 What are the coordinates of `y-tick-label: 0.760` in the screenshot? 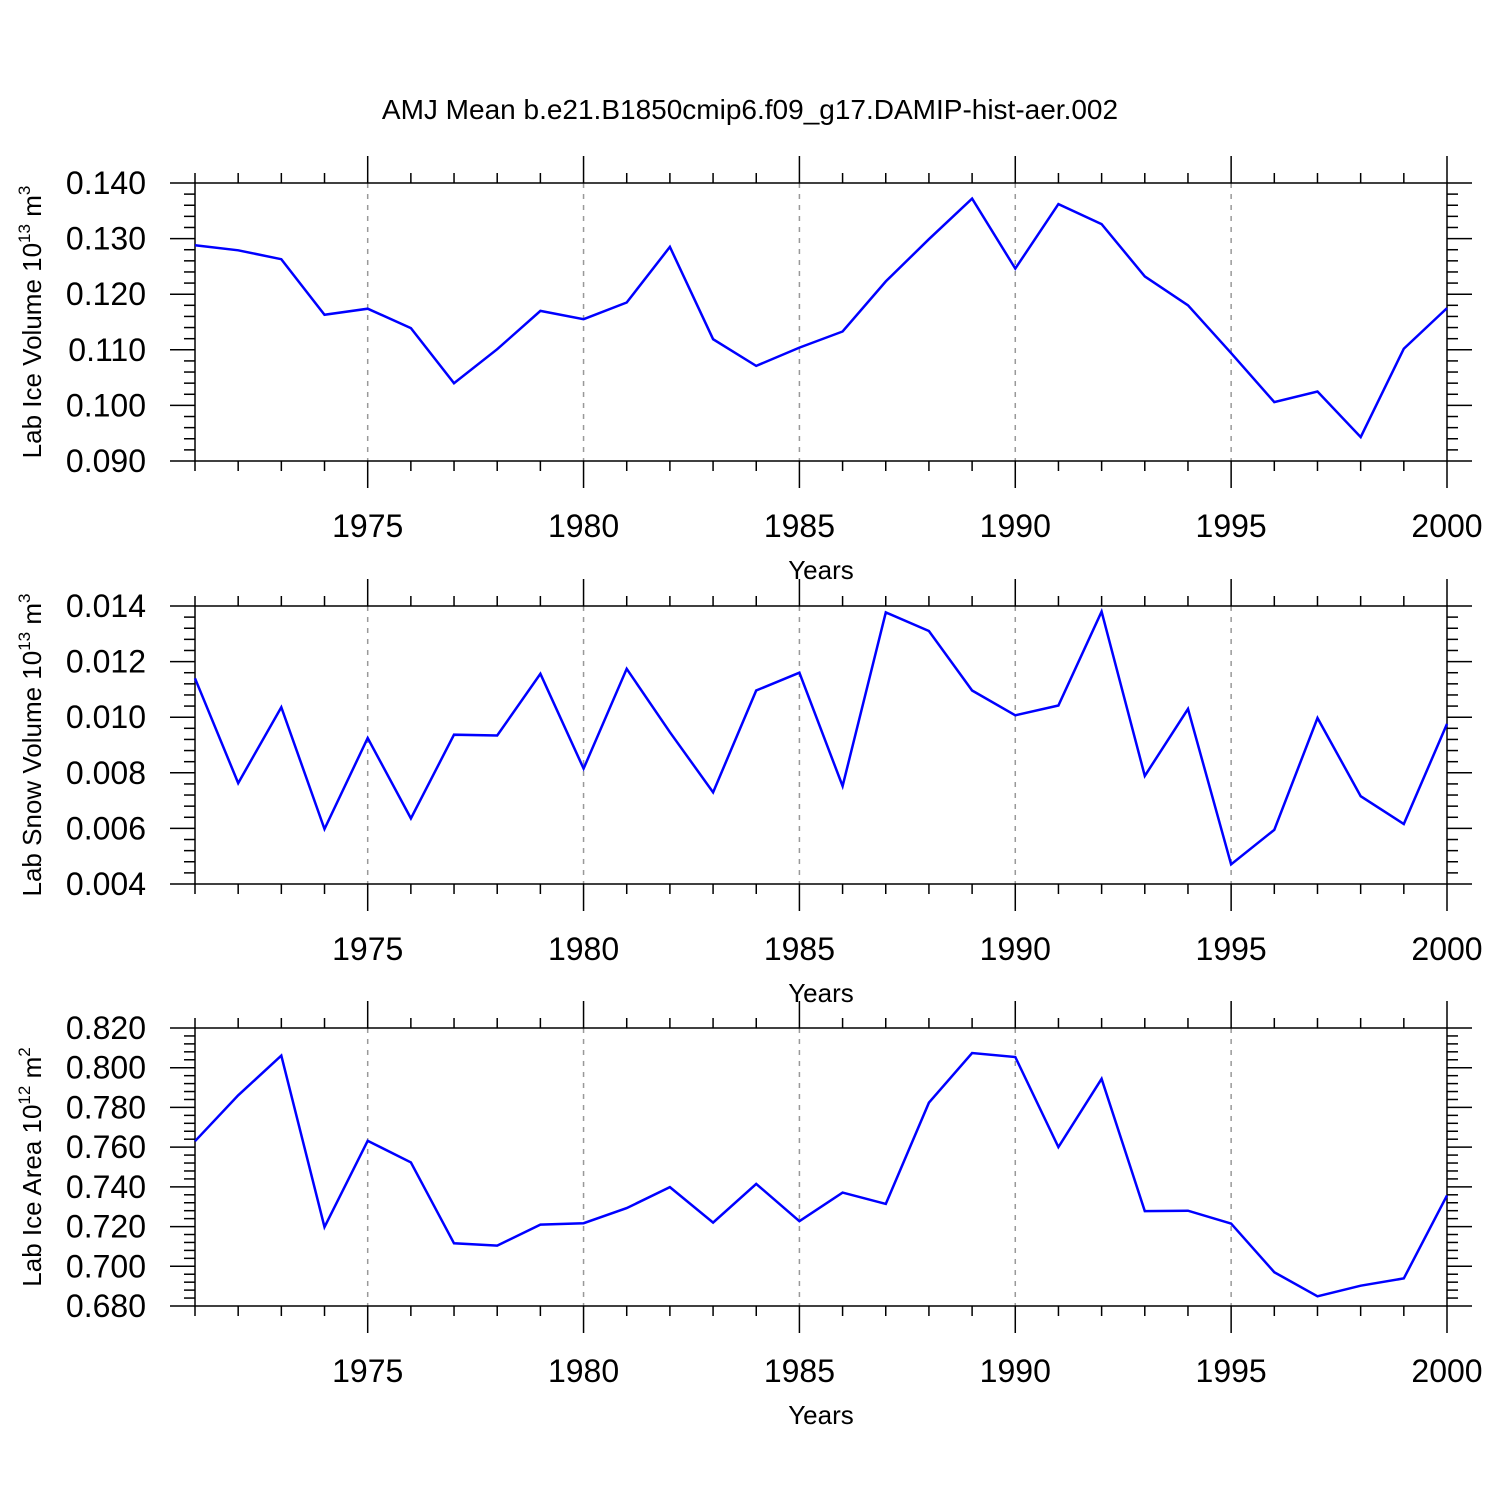 It's located at (106, 1147).